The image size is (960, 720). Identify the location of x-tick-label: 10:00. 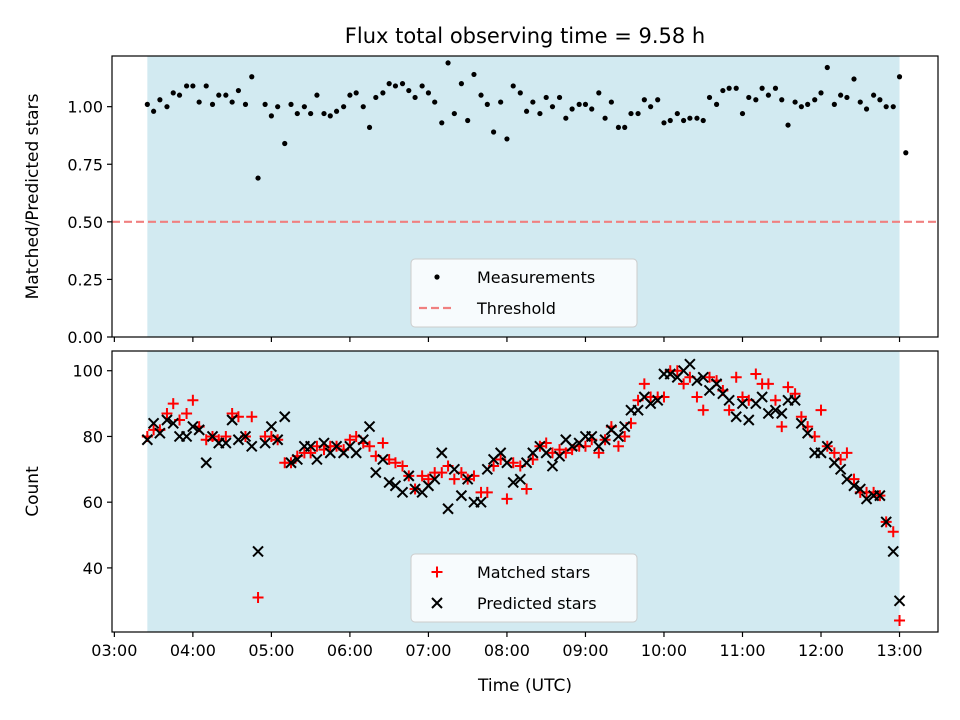
(664, 650).